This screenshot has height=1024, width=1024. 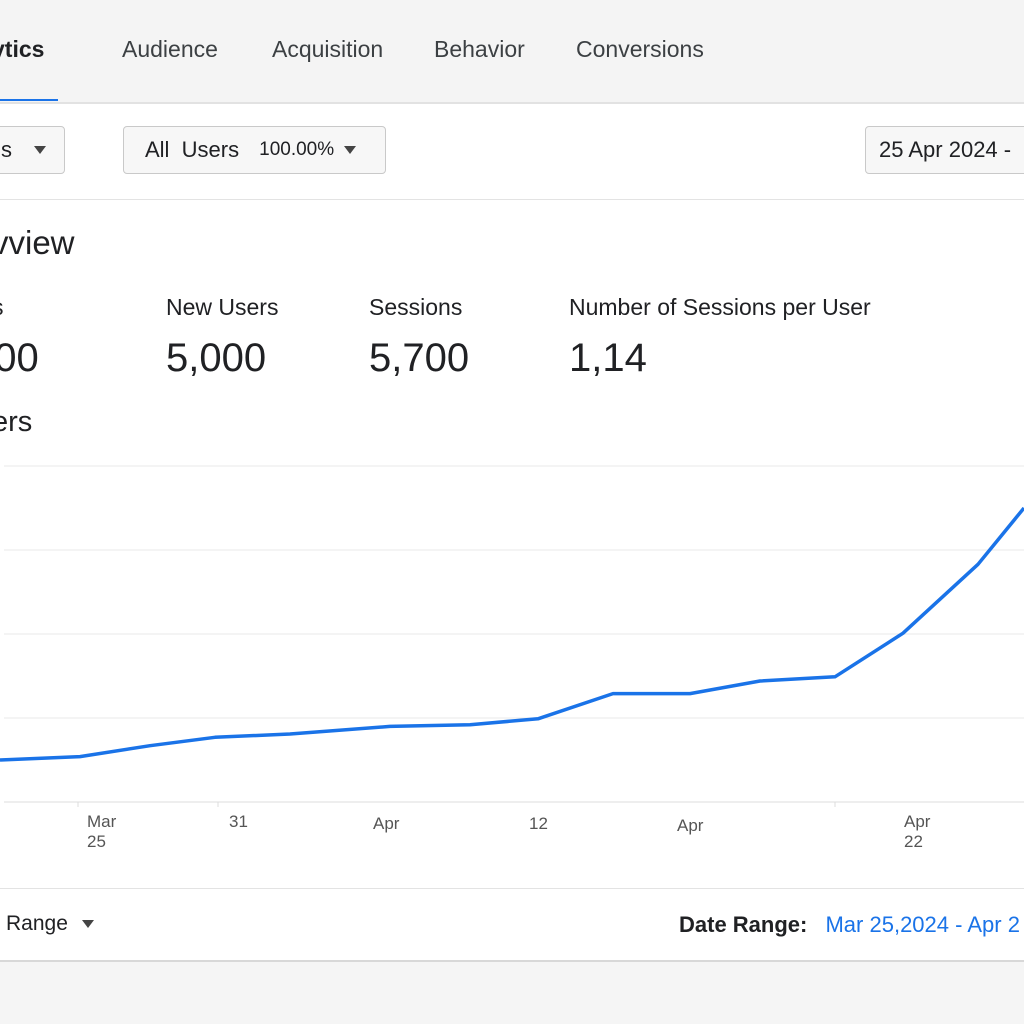 I want to click on date-range-label: Date Range:, so click(x=743, y=924).